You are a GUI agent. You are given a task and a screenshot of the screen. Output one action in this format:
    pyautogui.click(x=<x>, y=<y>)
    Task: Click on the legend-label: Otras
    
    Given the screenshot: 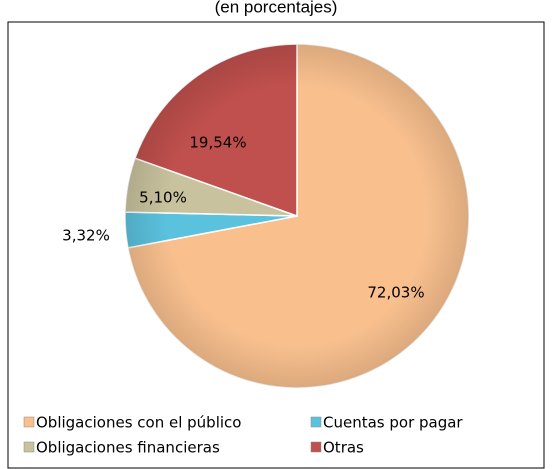 What is the action you would take?
    pyautogui.click(x=343, y=448)
    